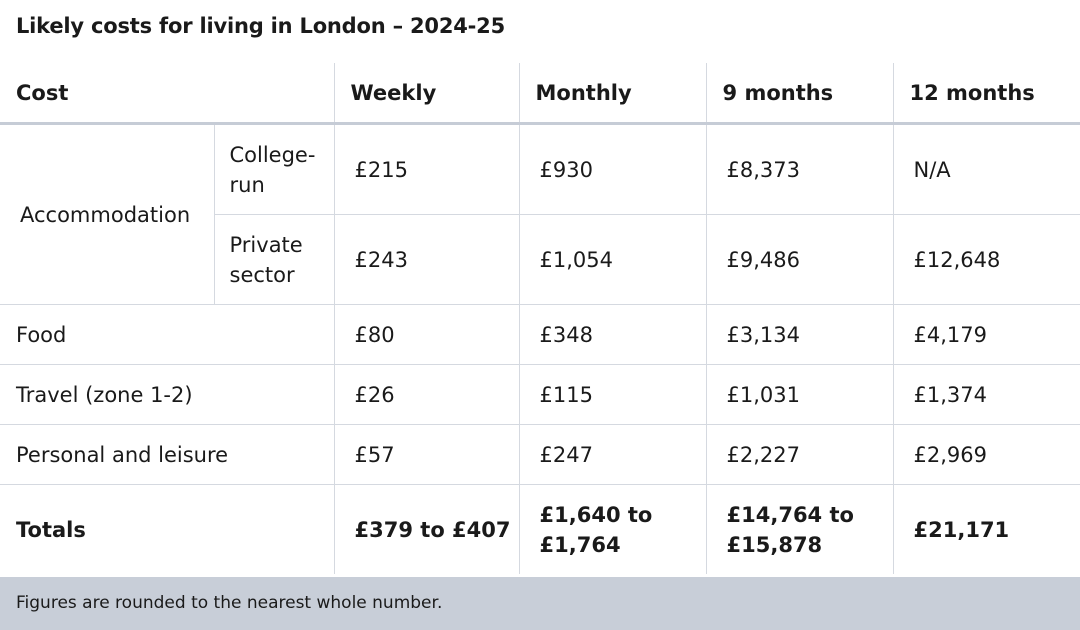 Image resolution: width=1080 pixels, height=630 pixels. I want to click on row-12-months: £1,374, so click(986, 394).